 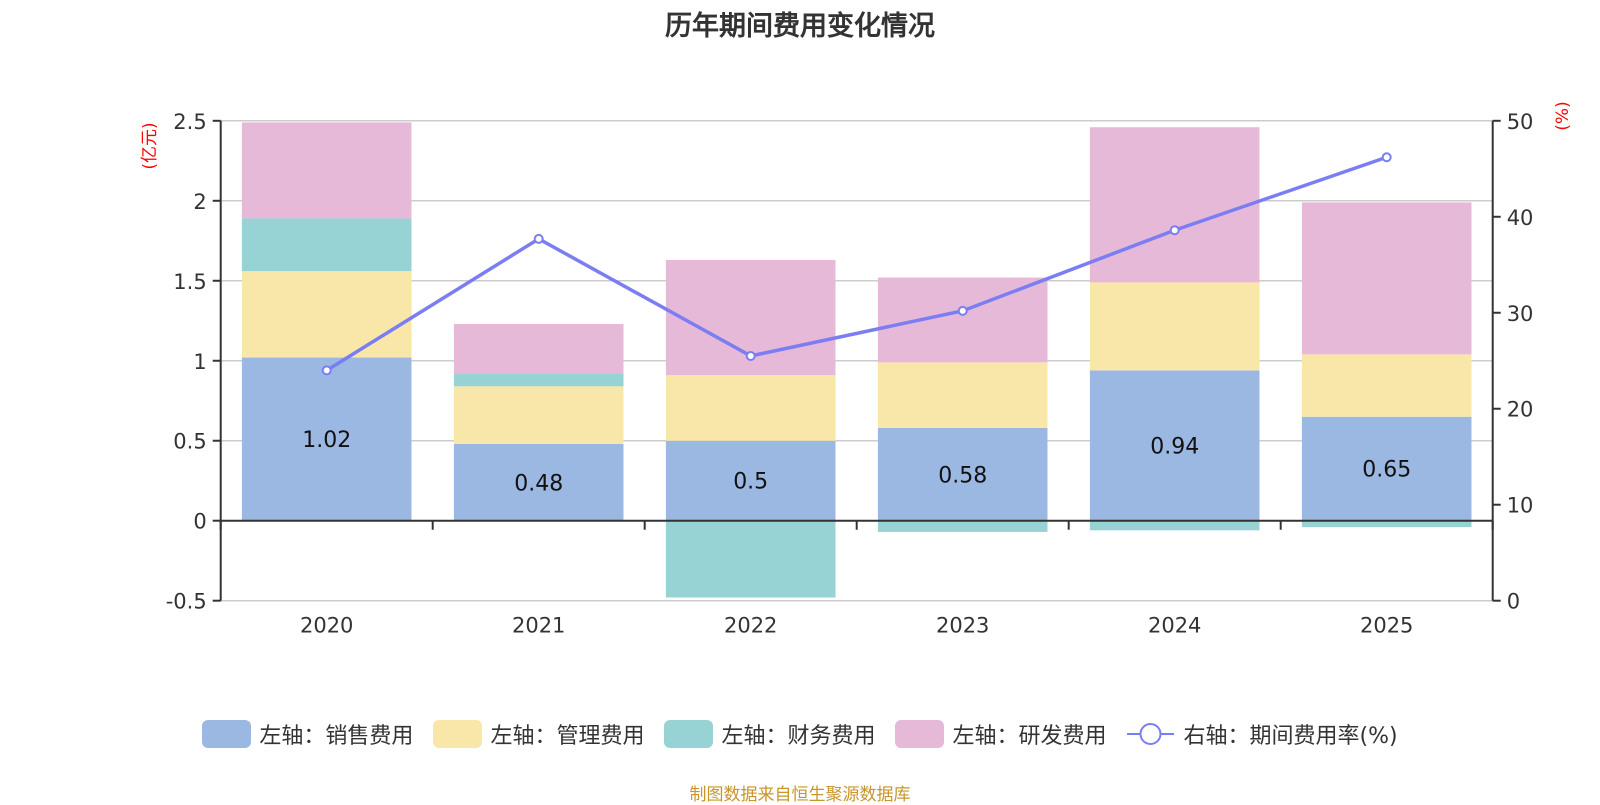 I want to click on legend-label: 右轴：期间费用率(%), so click(x=1290, y=736).